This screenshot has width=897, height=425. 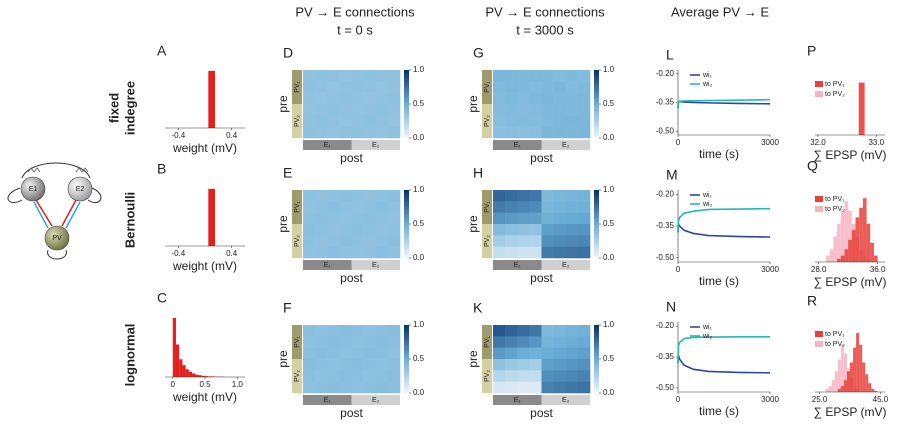 I want to click on heatmap-panel: PV₁ PV₂ E₁ E₂ pre post F 0.0 0.5 1.0, so click(x=350, y=360).